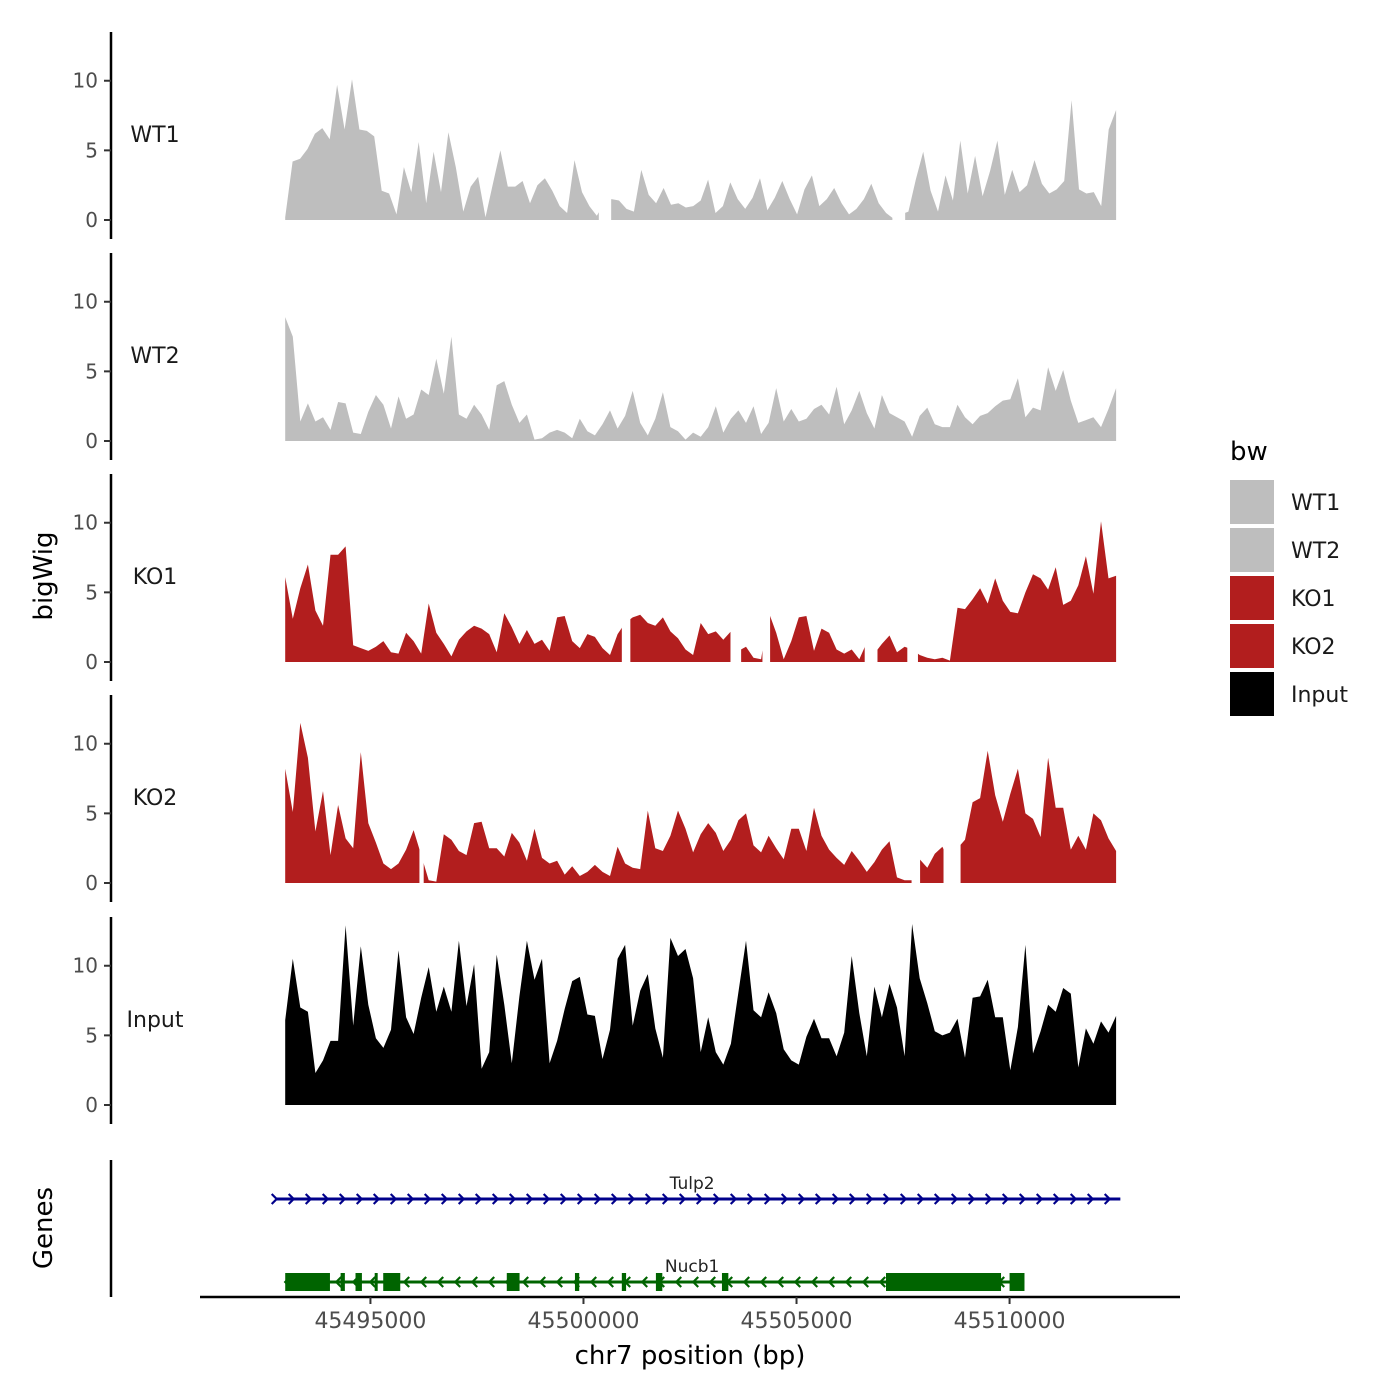  I want to click on y-axis-title: bigWig, so click(44, 575).